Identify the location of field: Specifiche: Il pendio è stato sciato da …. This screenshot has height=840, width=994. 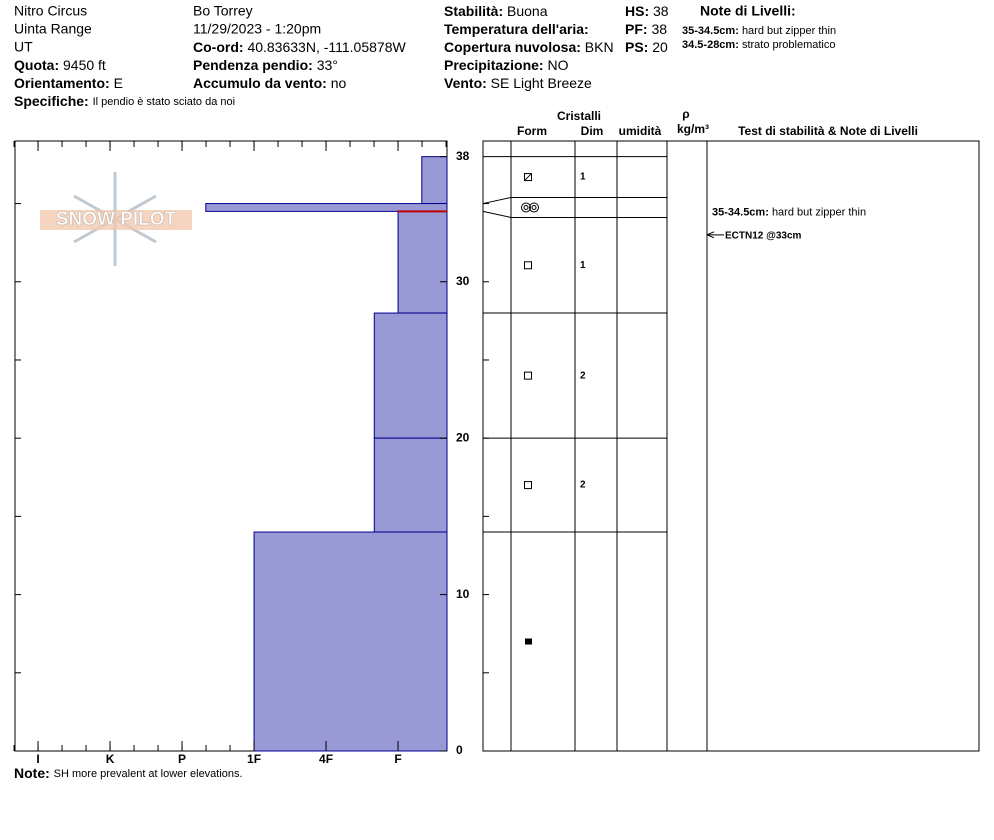
(124, 101).